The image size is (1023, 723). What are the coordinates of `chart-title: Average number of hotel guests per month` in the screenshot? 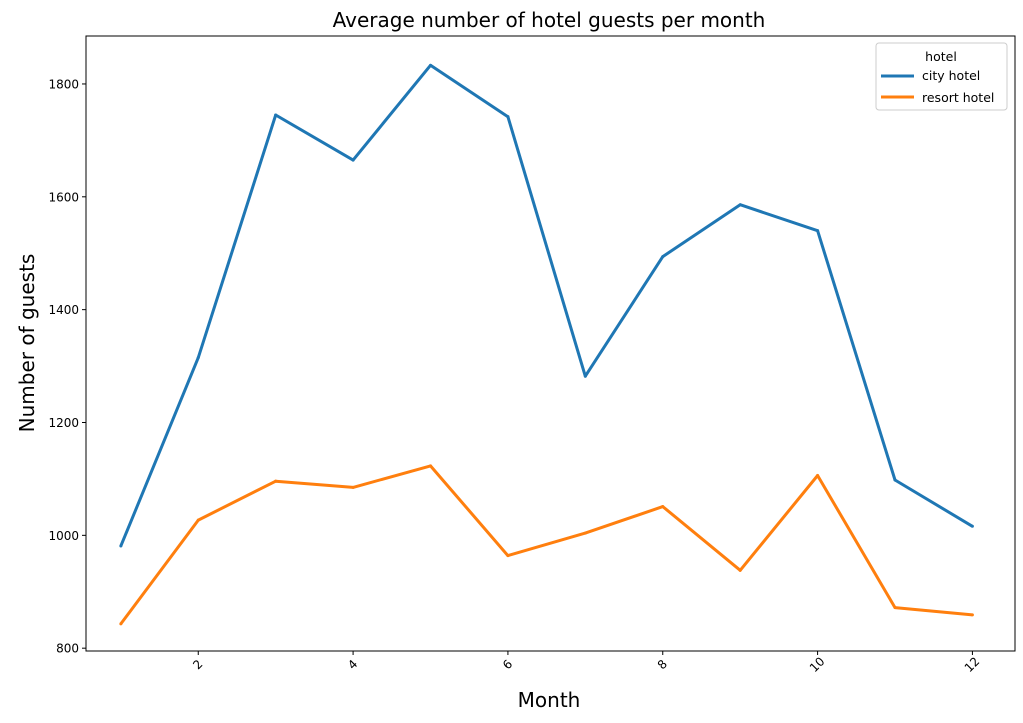 It's located at (549, 20).